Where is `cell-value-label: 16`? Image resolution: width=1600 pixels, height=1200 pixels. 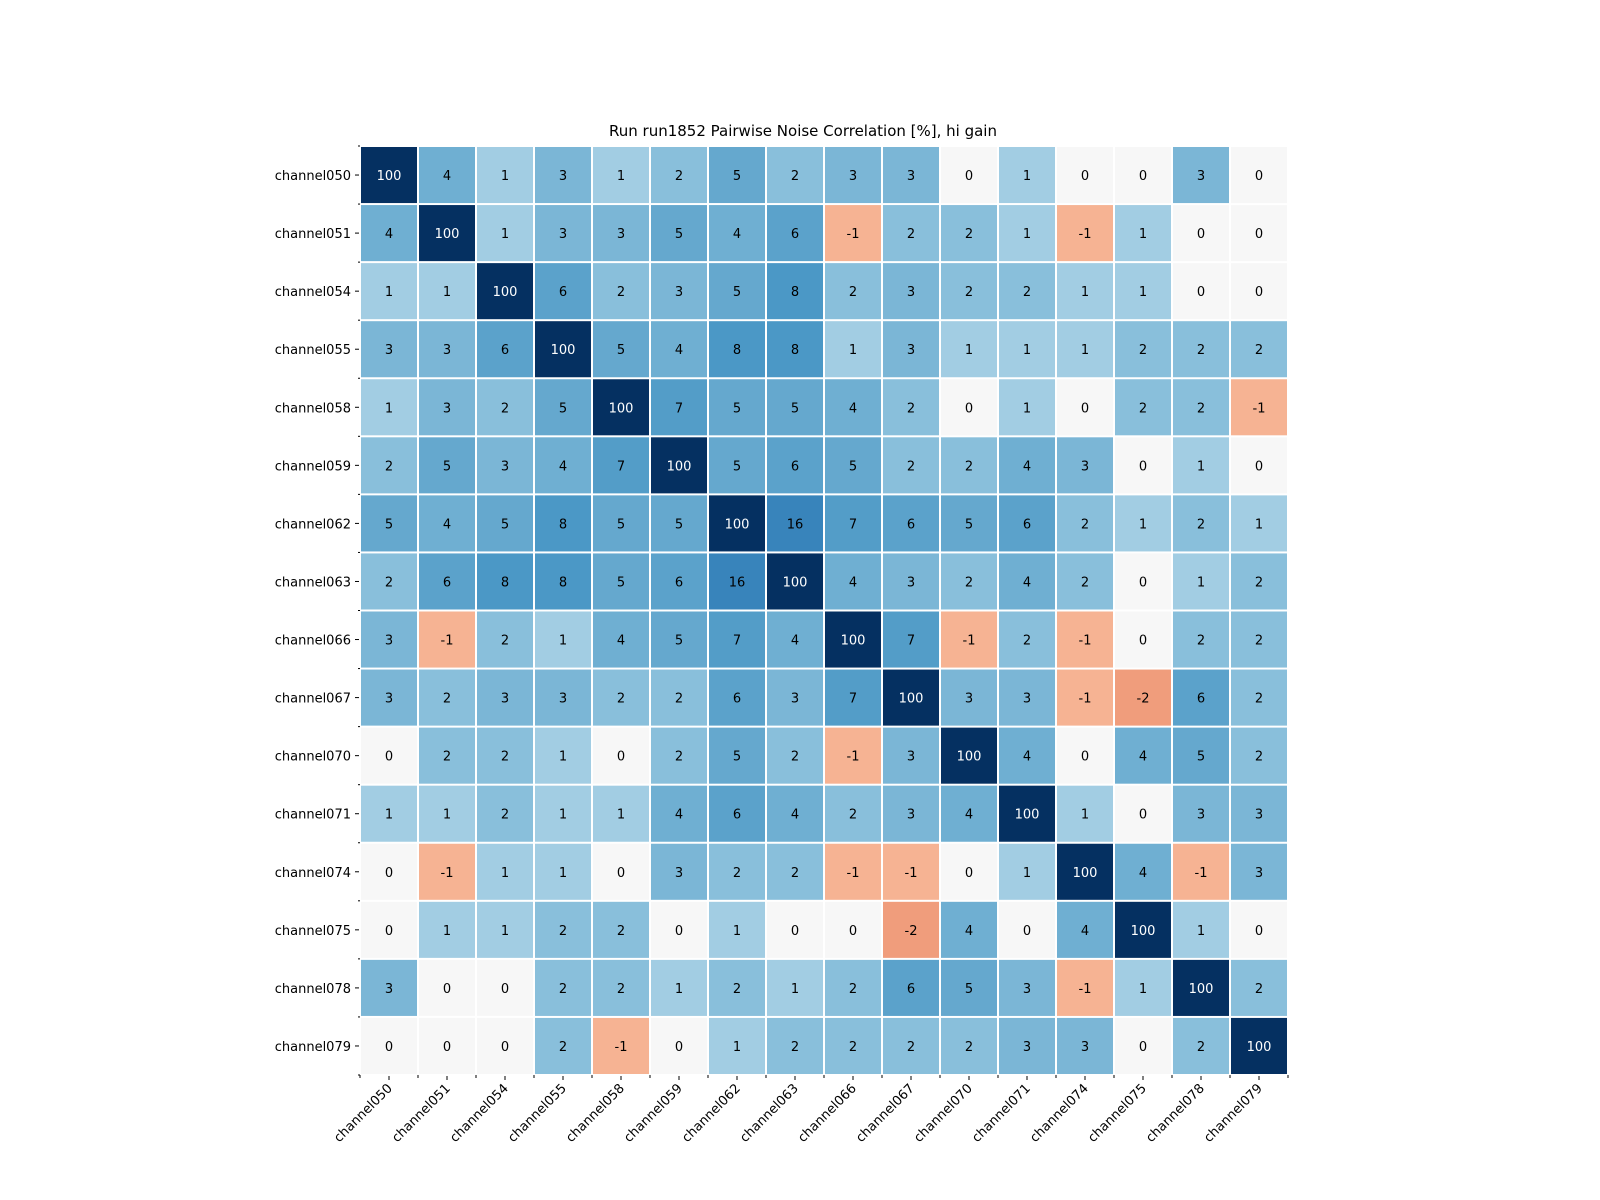 cell-value-label: 16 is located at coordinates (737, 582).